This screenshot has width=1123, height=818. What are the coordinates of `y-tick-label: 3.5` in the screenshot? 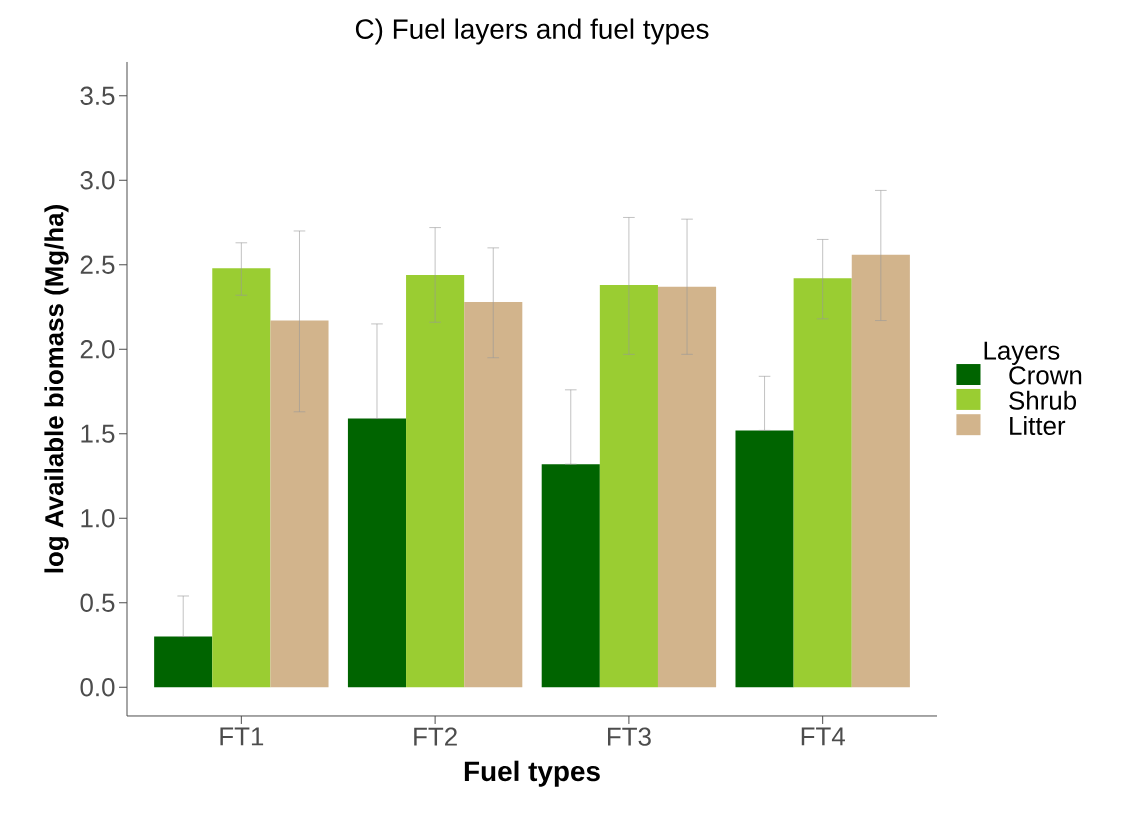 It's located at (97, 95).